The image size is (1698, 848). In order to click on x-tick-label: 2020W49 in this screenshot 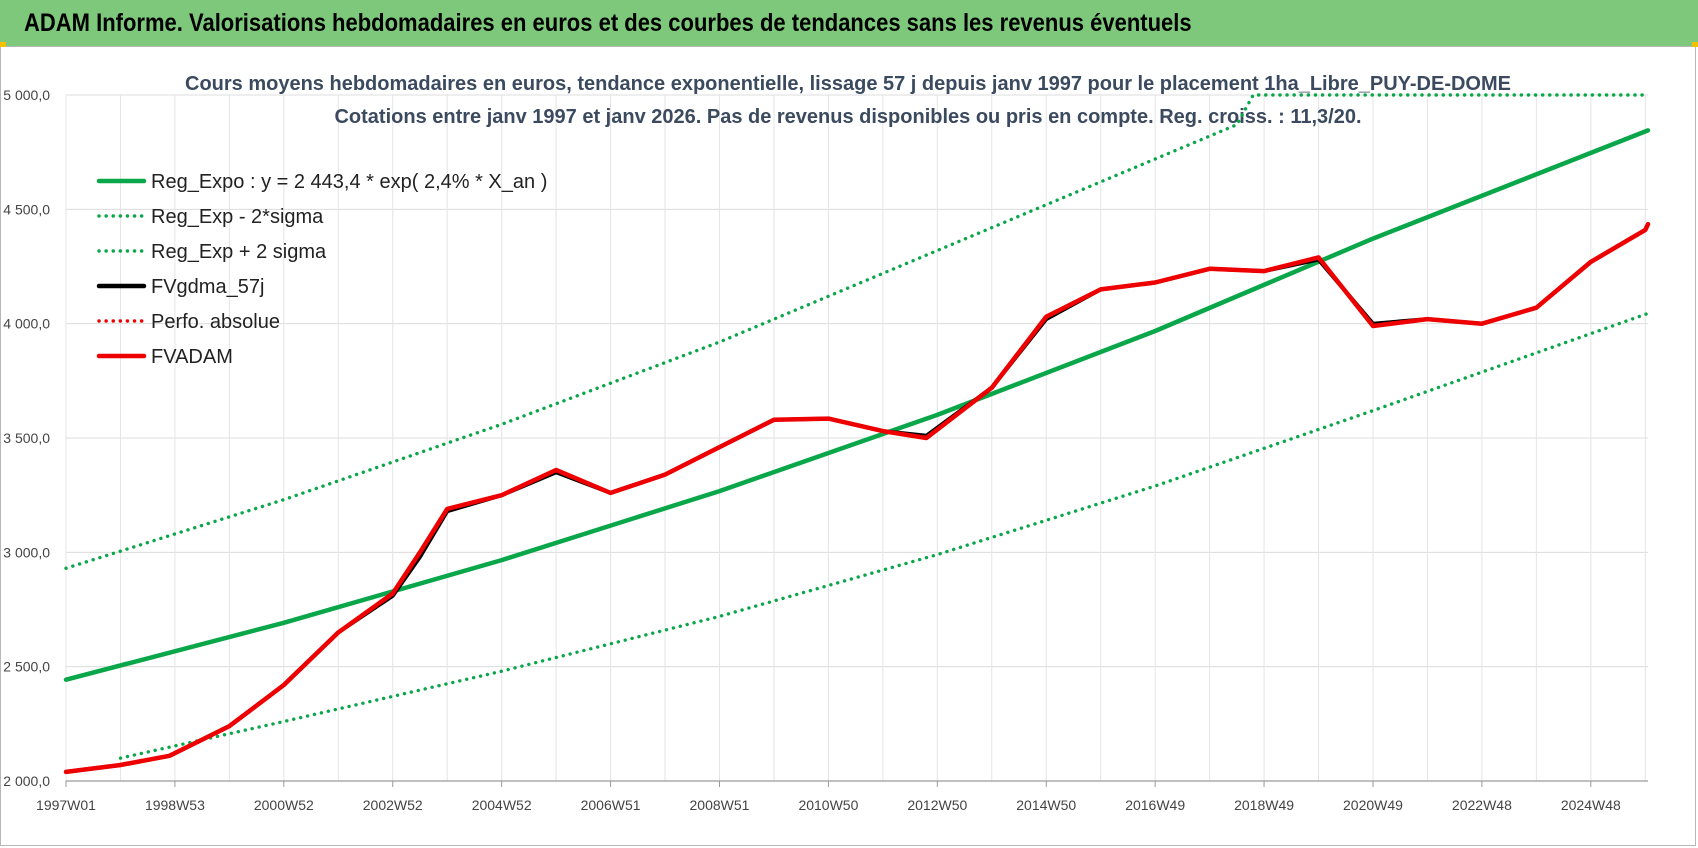, I will do `click(1373, 805)`.